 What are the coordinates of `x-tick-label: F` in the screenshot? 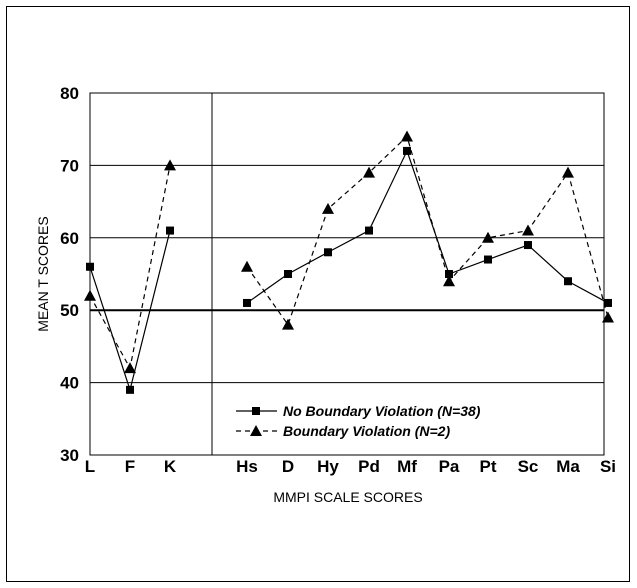 It's located at (130, 466).